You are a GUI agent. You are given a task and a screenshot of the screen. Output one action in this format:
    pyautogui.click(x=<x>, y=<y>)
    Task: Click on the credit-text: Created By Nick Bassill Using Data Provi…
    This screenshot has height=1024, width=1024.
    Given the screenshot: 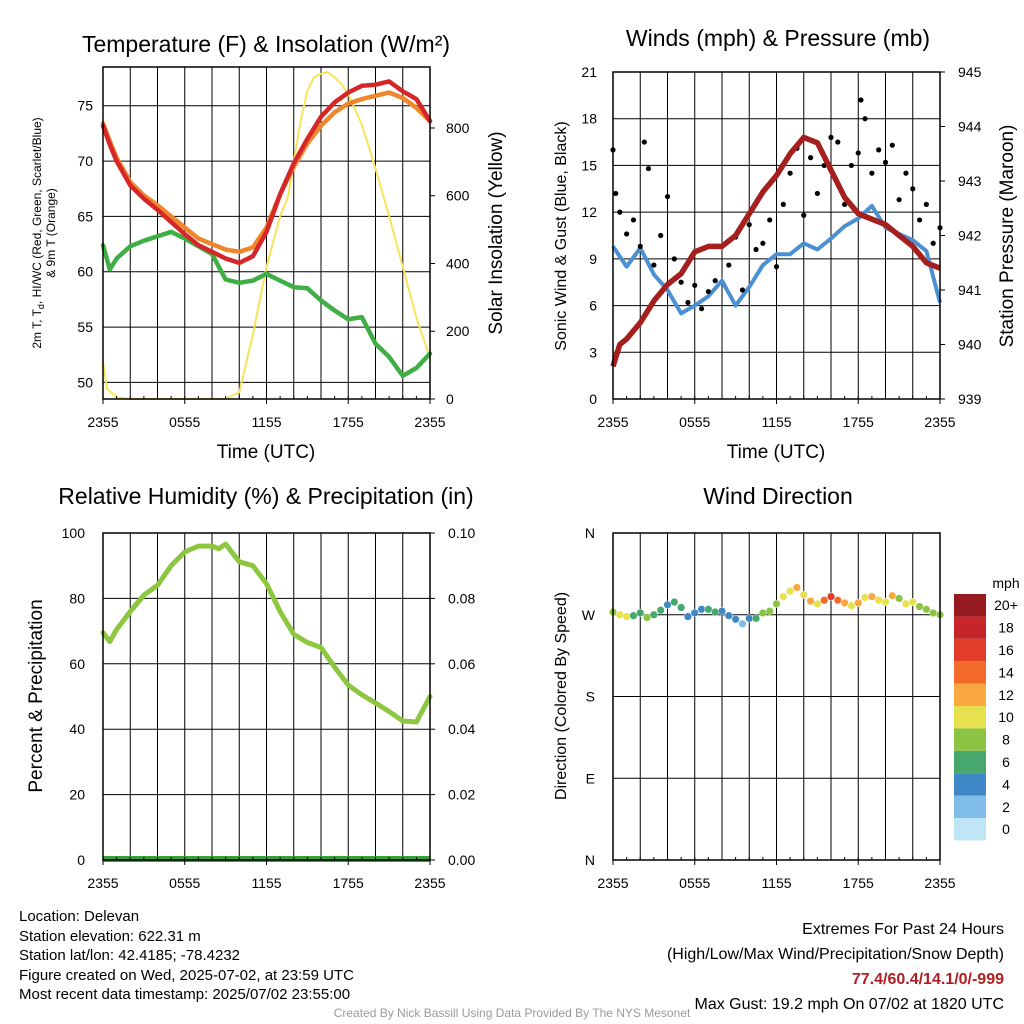 What is the action you would take?
    pyautogui.click(x=512, y=1013)
    